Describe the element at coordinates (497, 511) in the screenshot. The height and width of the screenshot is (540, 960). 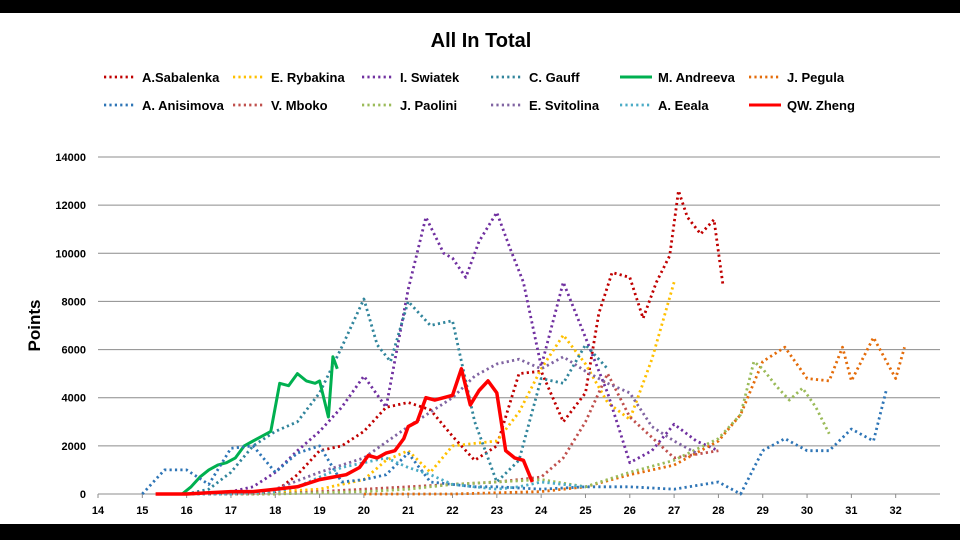
I see `x-tick-label: 23` at that location.